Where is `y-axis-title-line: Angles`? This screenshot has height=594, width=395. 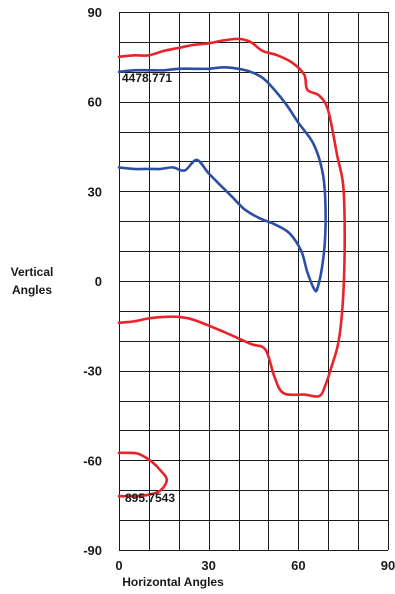
y-axis-title-line: Angles is located at coordinates (32, 290).